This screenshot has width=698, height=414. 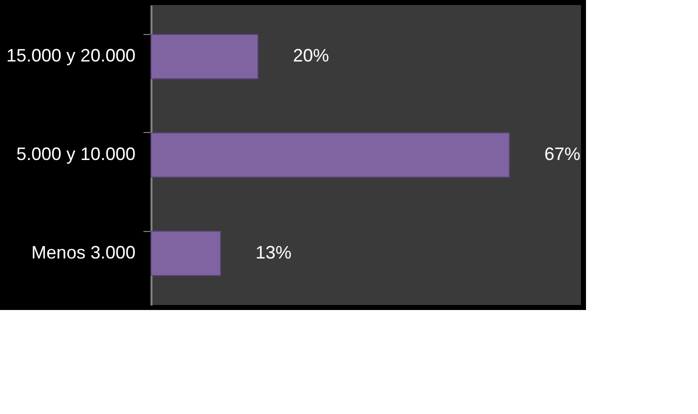 I want to click on data-label: 67%, so click(x=562, y=154).